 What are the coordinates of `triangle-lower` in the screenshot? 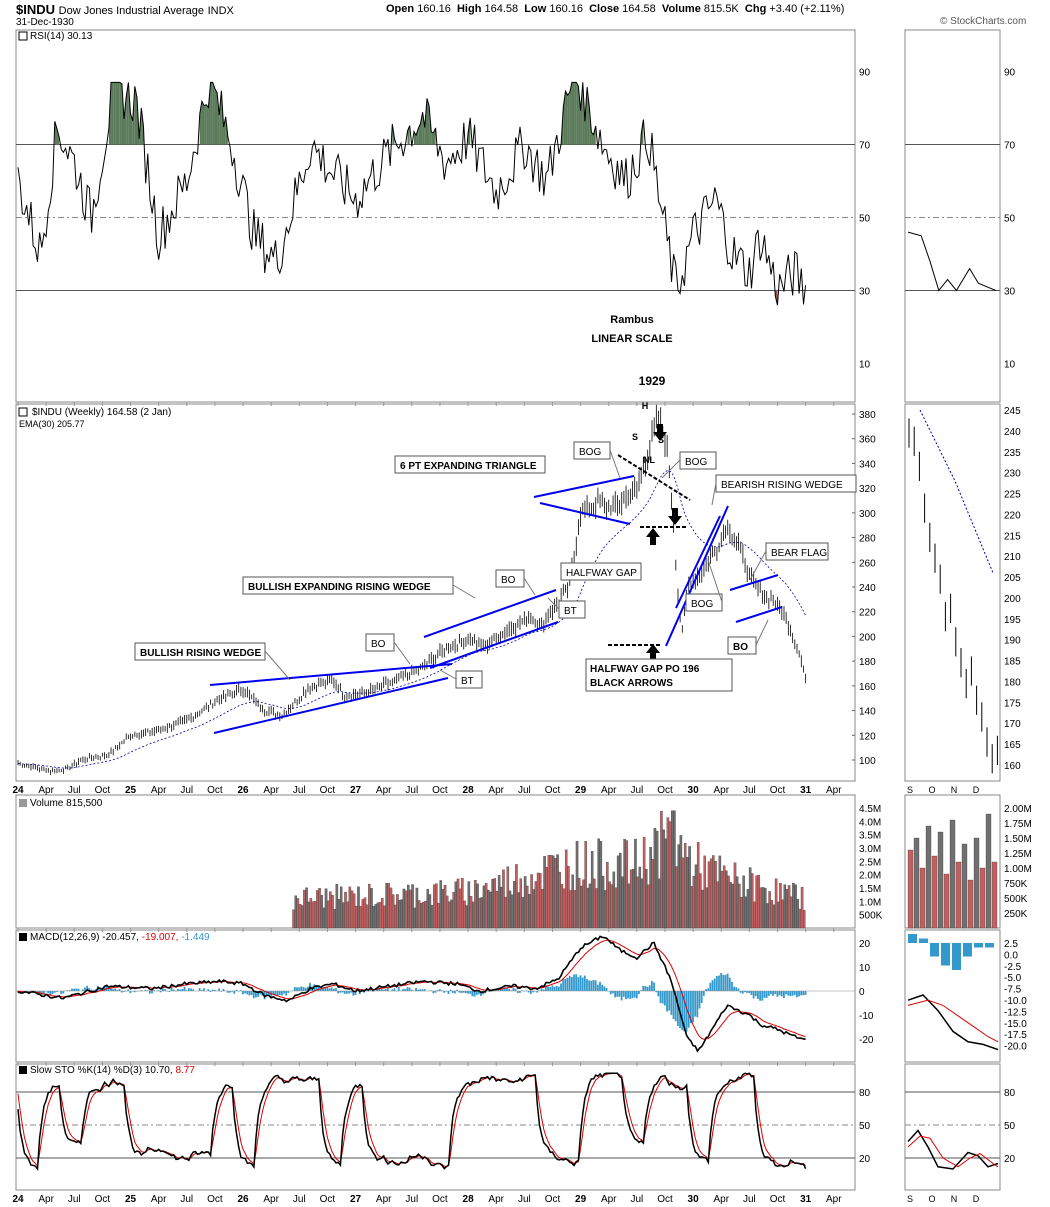 It's located at (585, 513).